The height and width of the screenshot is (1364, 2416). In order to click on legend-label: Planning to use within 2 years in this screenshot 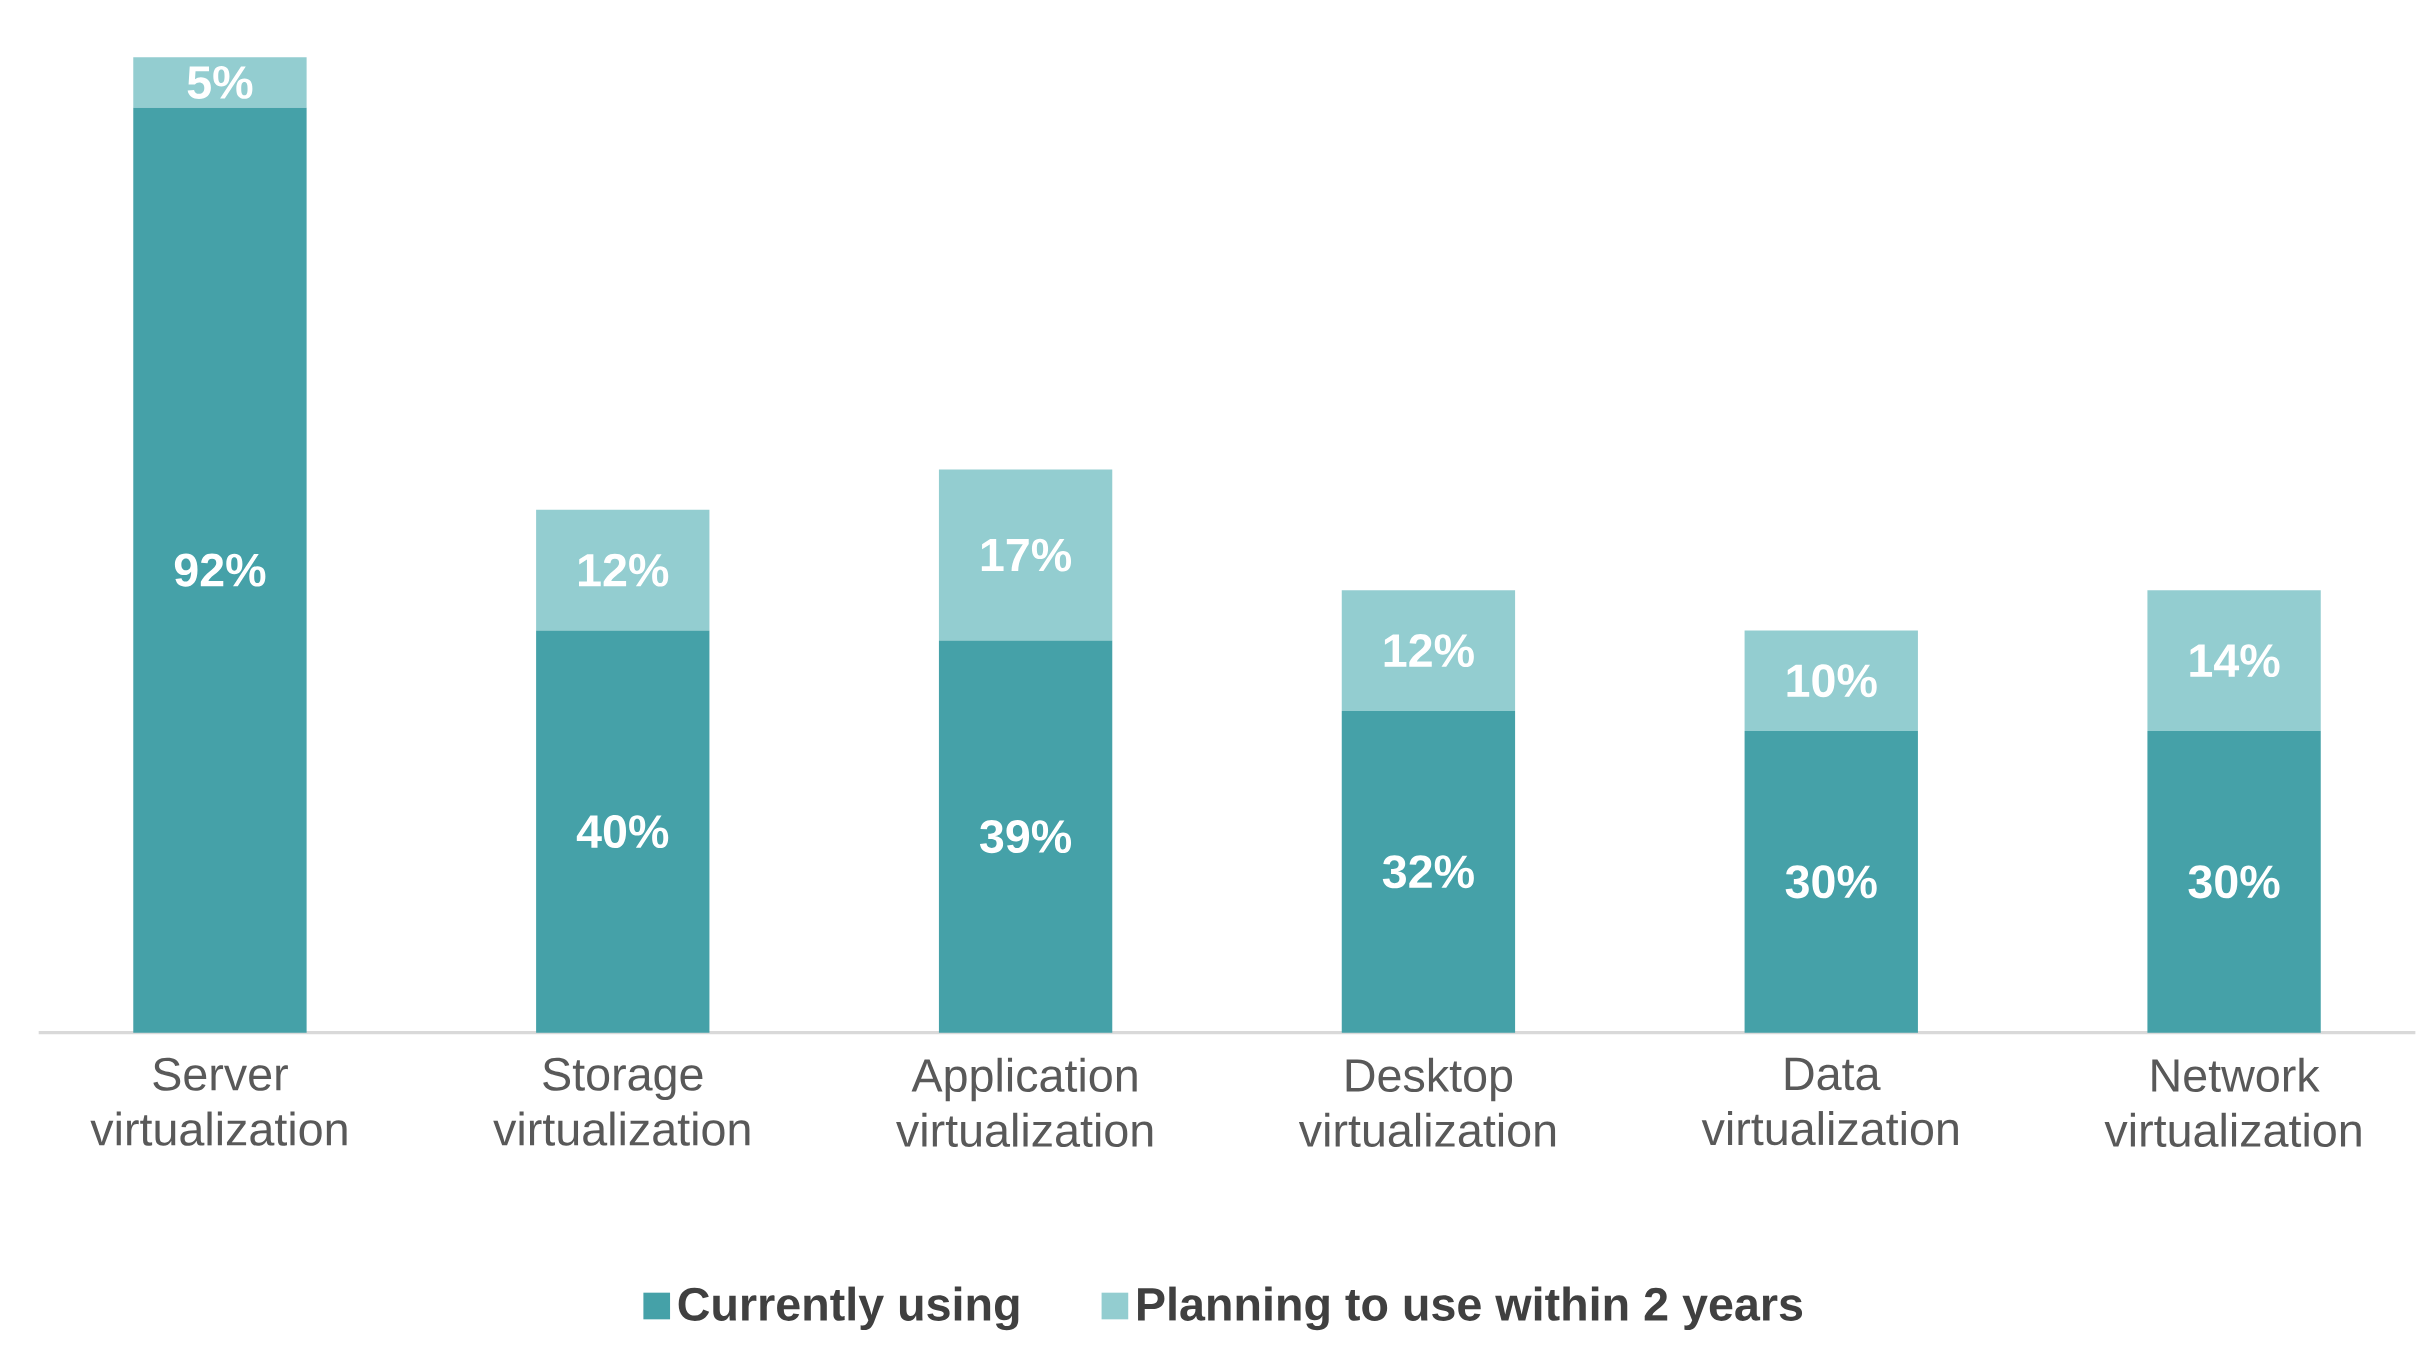, I will do `click(1470, 1308)`.